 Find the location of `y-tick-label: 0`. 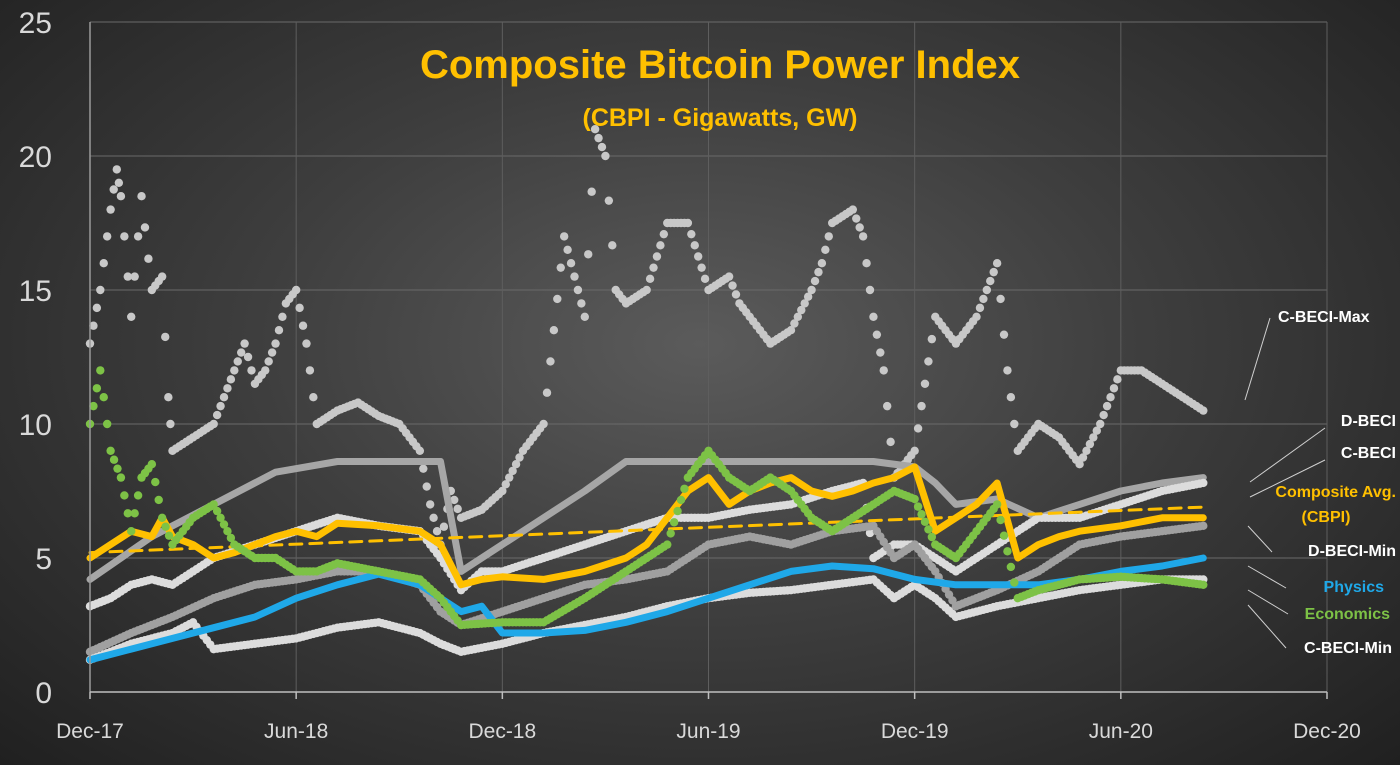

y-tick-label: 0 is located at coordinates (43, 693).